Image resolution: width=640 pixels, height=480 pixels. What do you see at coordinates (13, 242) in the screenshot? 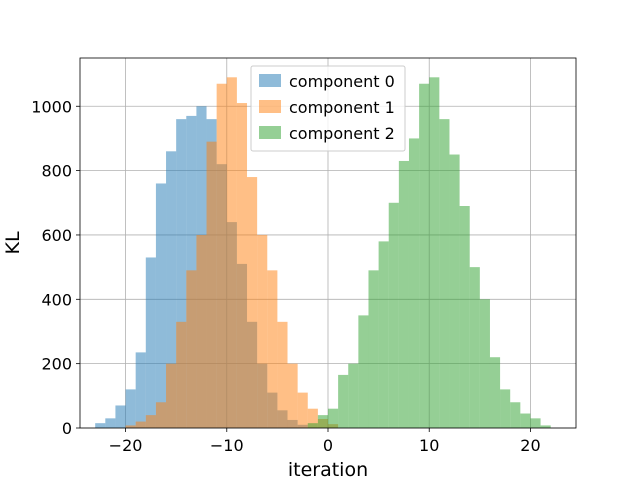
I see `y-axis-label: KL` at bounding box center [13, 242].